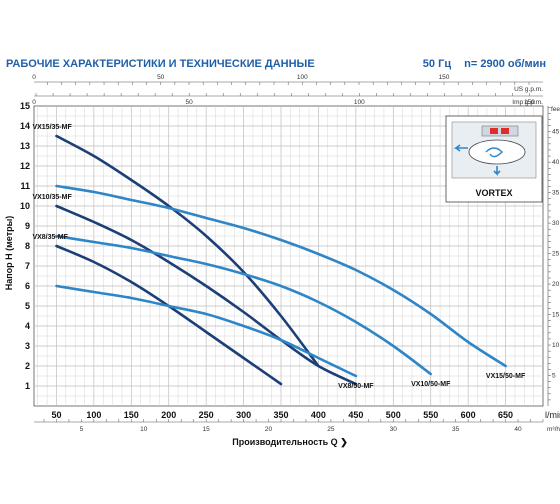 The width and height of the screenshot is (560, 504). I want to click on frequency-label: 50 Гц, so click(437, 64).